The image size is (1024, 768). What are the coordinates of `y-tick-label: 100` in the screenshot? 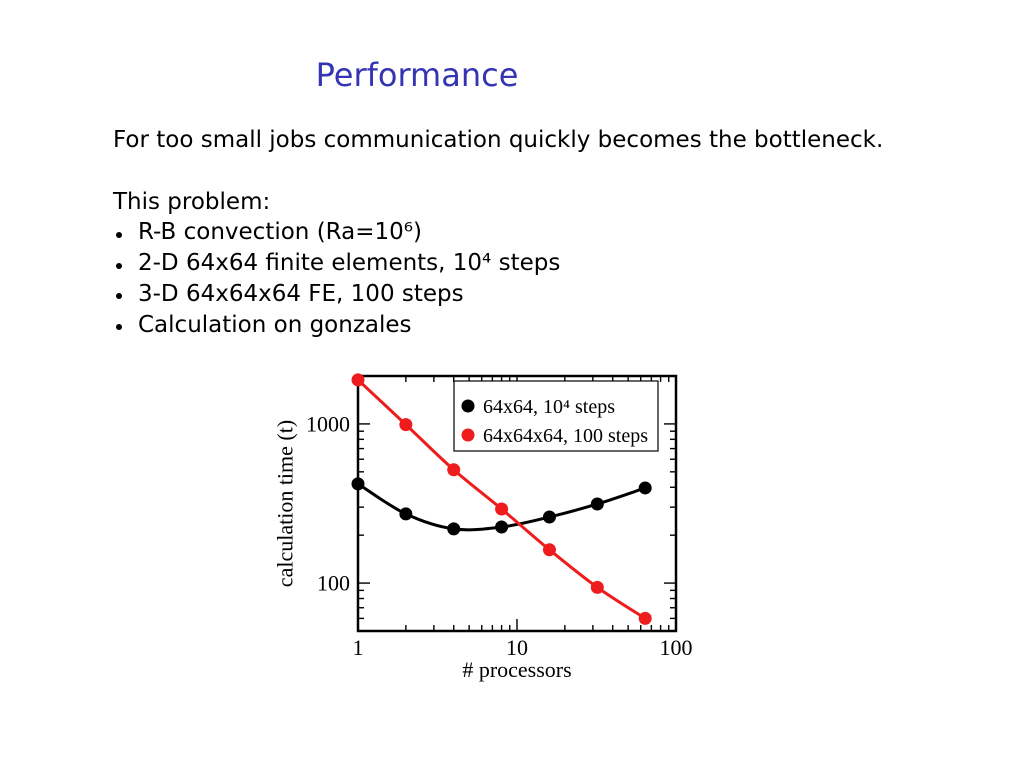 It's located at (333, 583).